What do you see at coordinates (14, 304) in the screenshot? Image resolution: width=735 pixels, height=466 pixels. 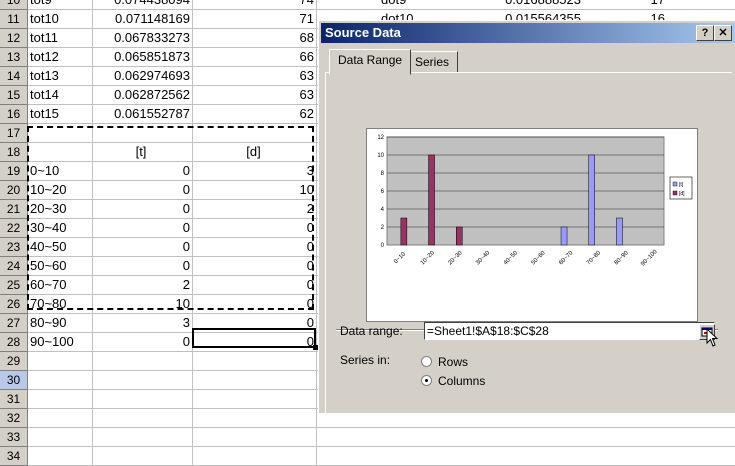 I see `row-header: 26` at bounding box center [14, 304].